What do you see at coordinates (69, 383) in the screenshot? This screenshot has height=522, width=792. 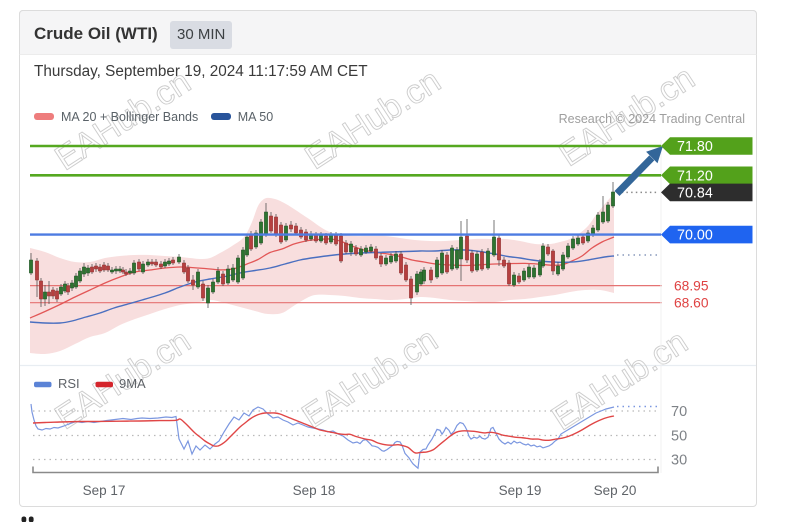 I see `svg-text: RSI` at bounding box center [69, 383].